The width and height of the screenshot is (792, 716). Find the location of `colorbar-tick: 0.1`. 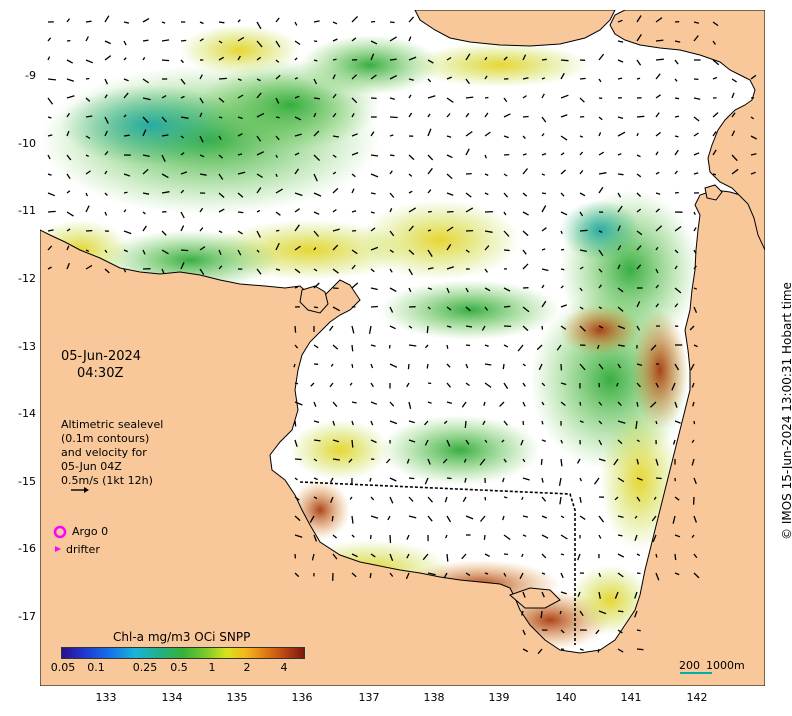

colorbar-tick: 0.1 is located at coordinates (96, 667).